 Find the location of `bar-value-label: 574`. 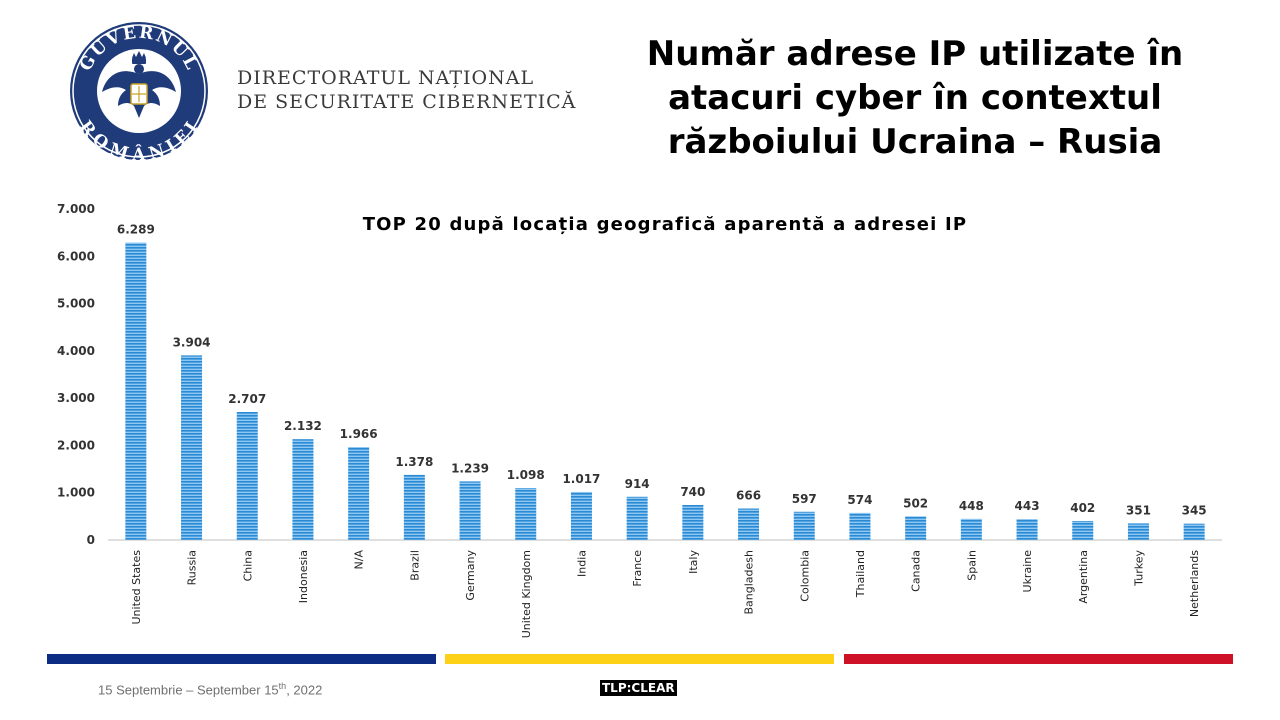

bar-value-label: 574 is located at coordinates (859, 500).